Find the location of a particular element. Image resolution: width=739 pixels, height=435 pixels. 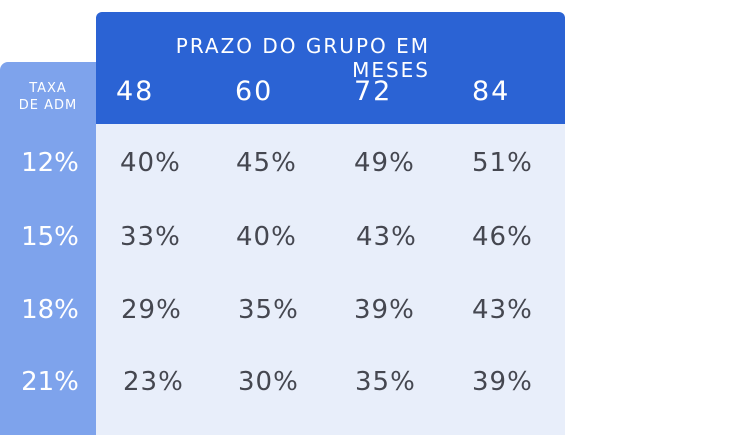

table-cell: 45% is located at coordinates (266, 163).